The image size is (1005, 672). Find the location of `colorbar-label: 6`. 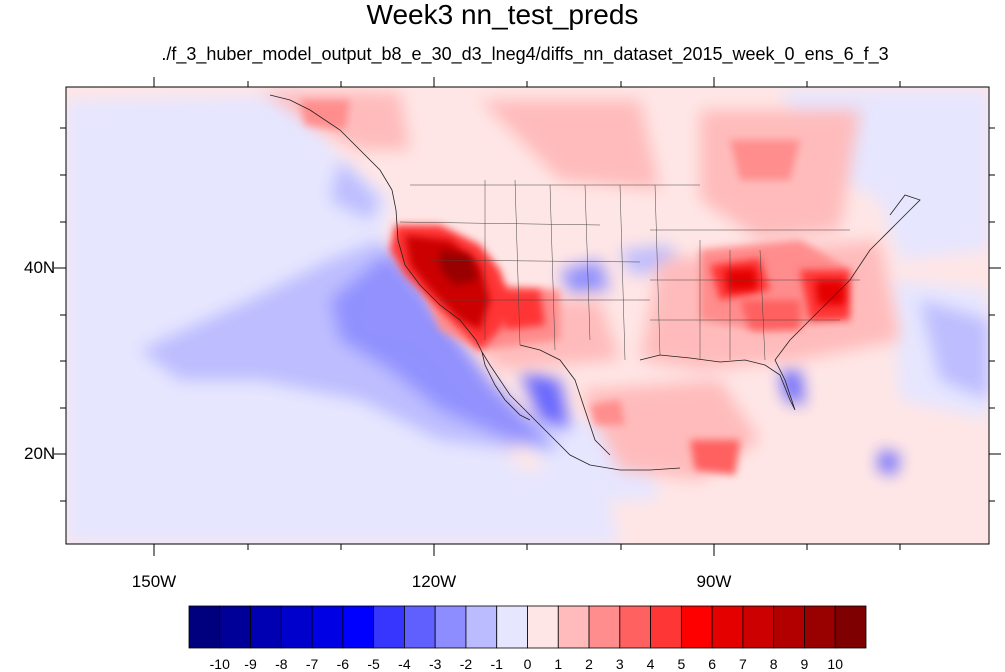

colorbar-label: 6 is located at coordinates (712, 664).